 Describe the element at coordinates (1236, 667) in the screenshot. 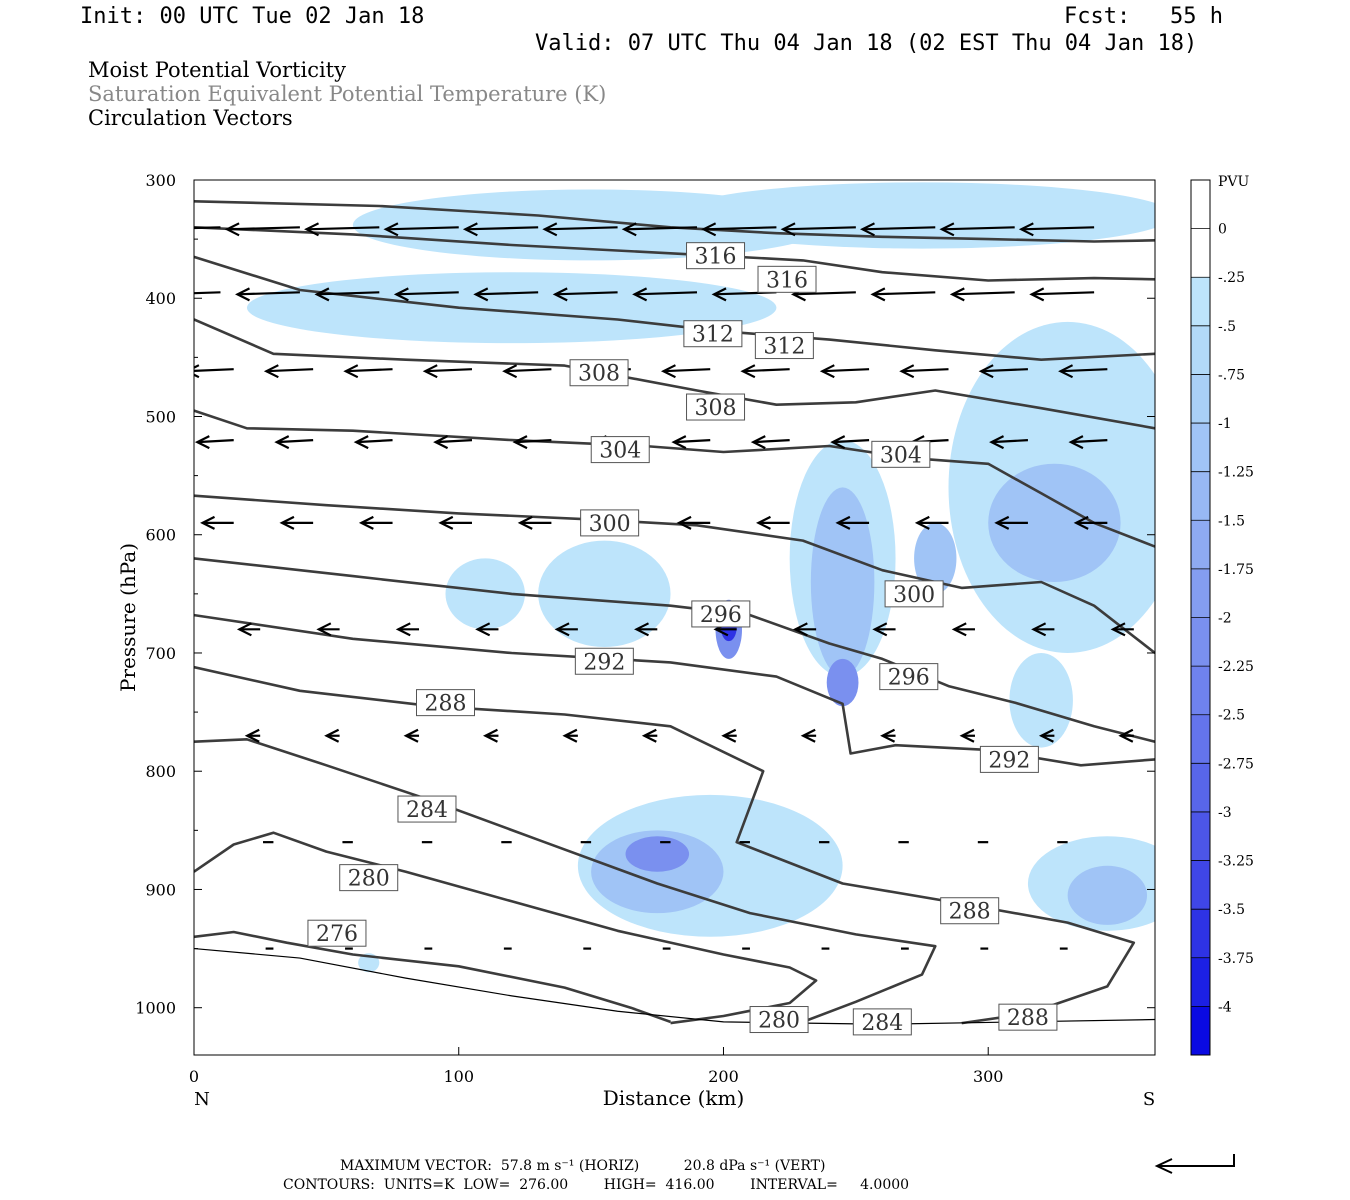

I see `colorbar-label: -2.25` at that location.